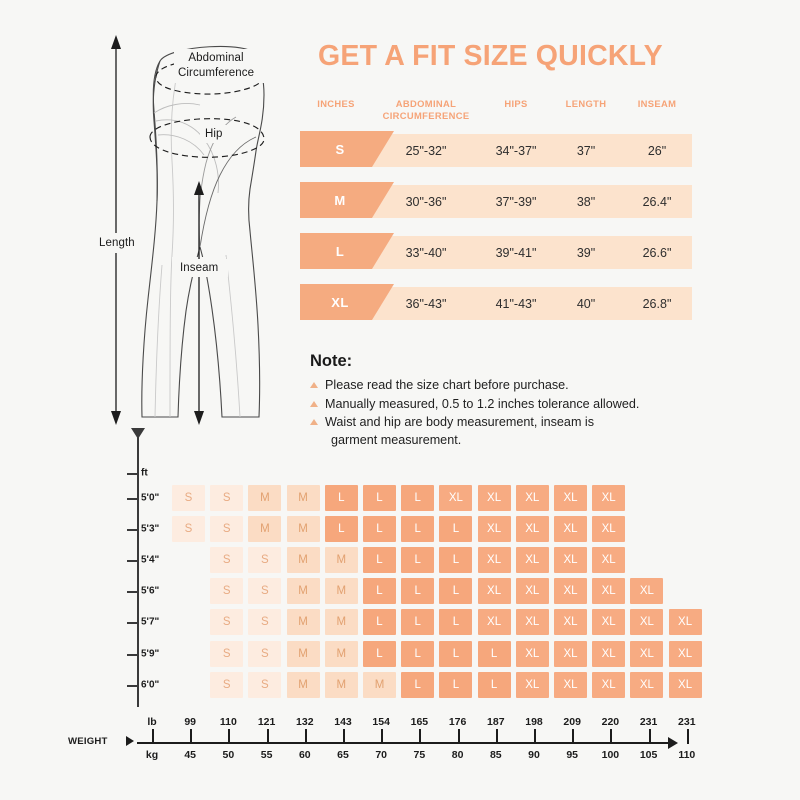 Image resolution: width=800 pixels, height=800 pixels. What do you see at coordinates (657, 103) in the screenshot?
I see `header-inseam: INSEAM` at bounding box center [657, 103].